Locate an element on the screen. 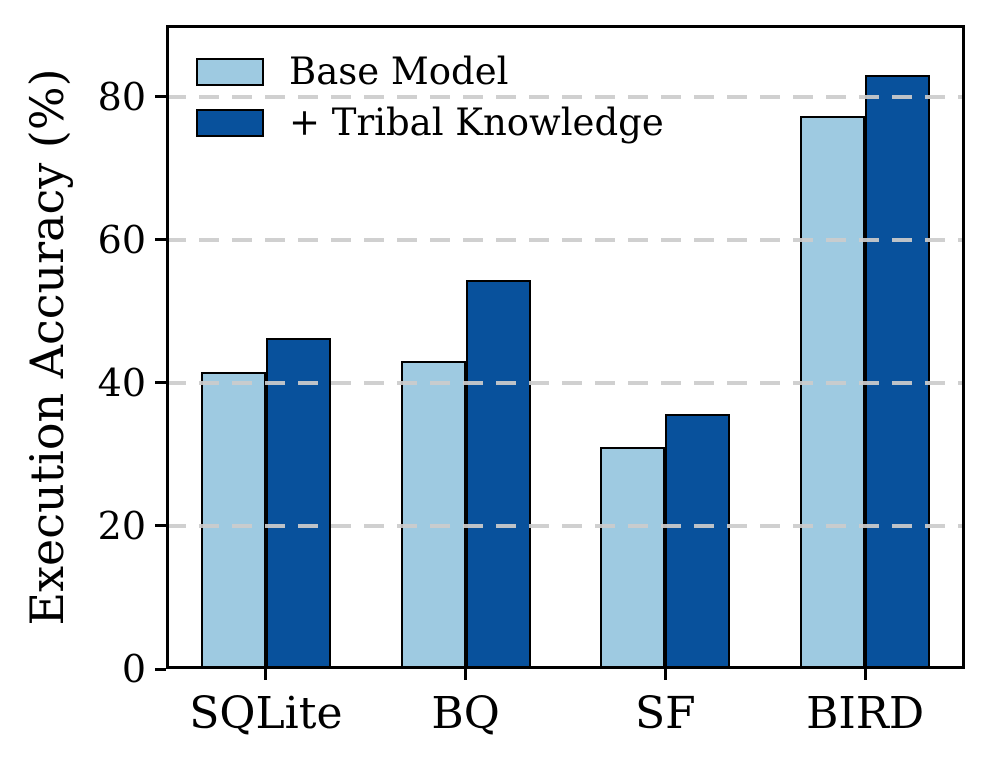 Image resolution: width=995 pixels, height=767 pixels. x-tick-label-sqlite: SQLite is located at coordinates (266, 713).